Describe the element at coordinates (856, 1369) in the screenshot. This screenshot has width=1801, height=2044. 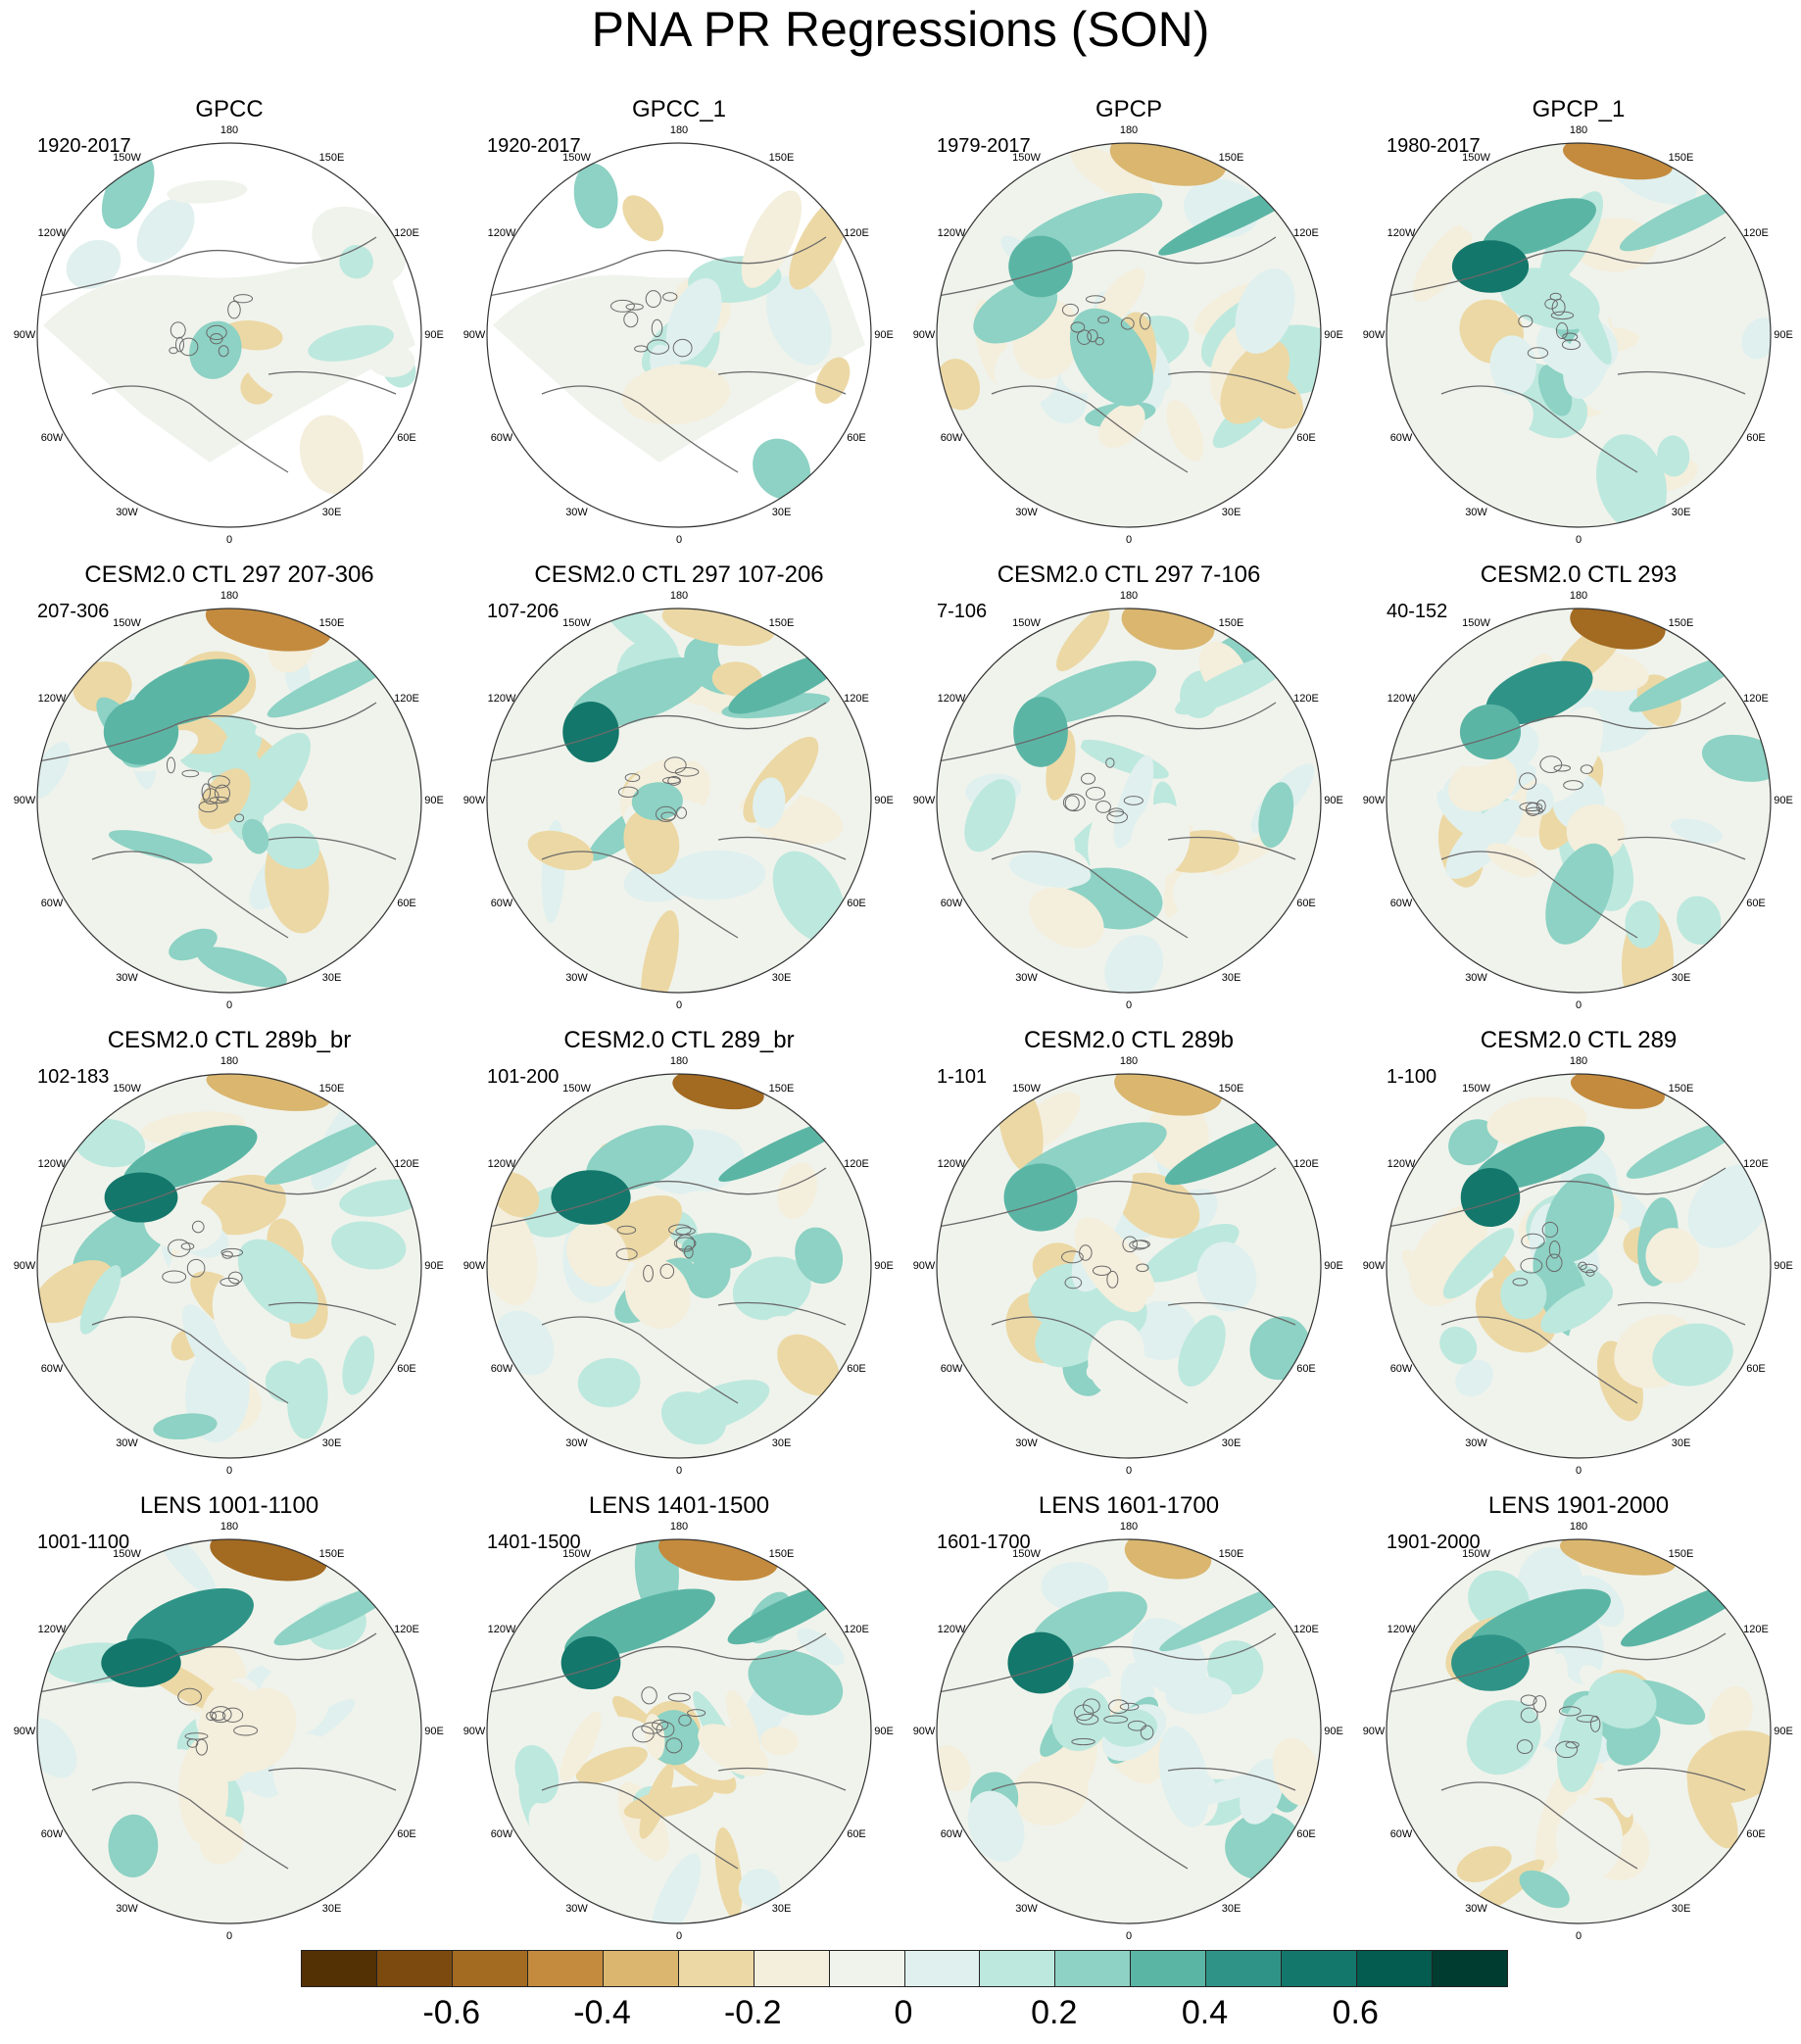
I see `longitude-label: 60E` at that location.